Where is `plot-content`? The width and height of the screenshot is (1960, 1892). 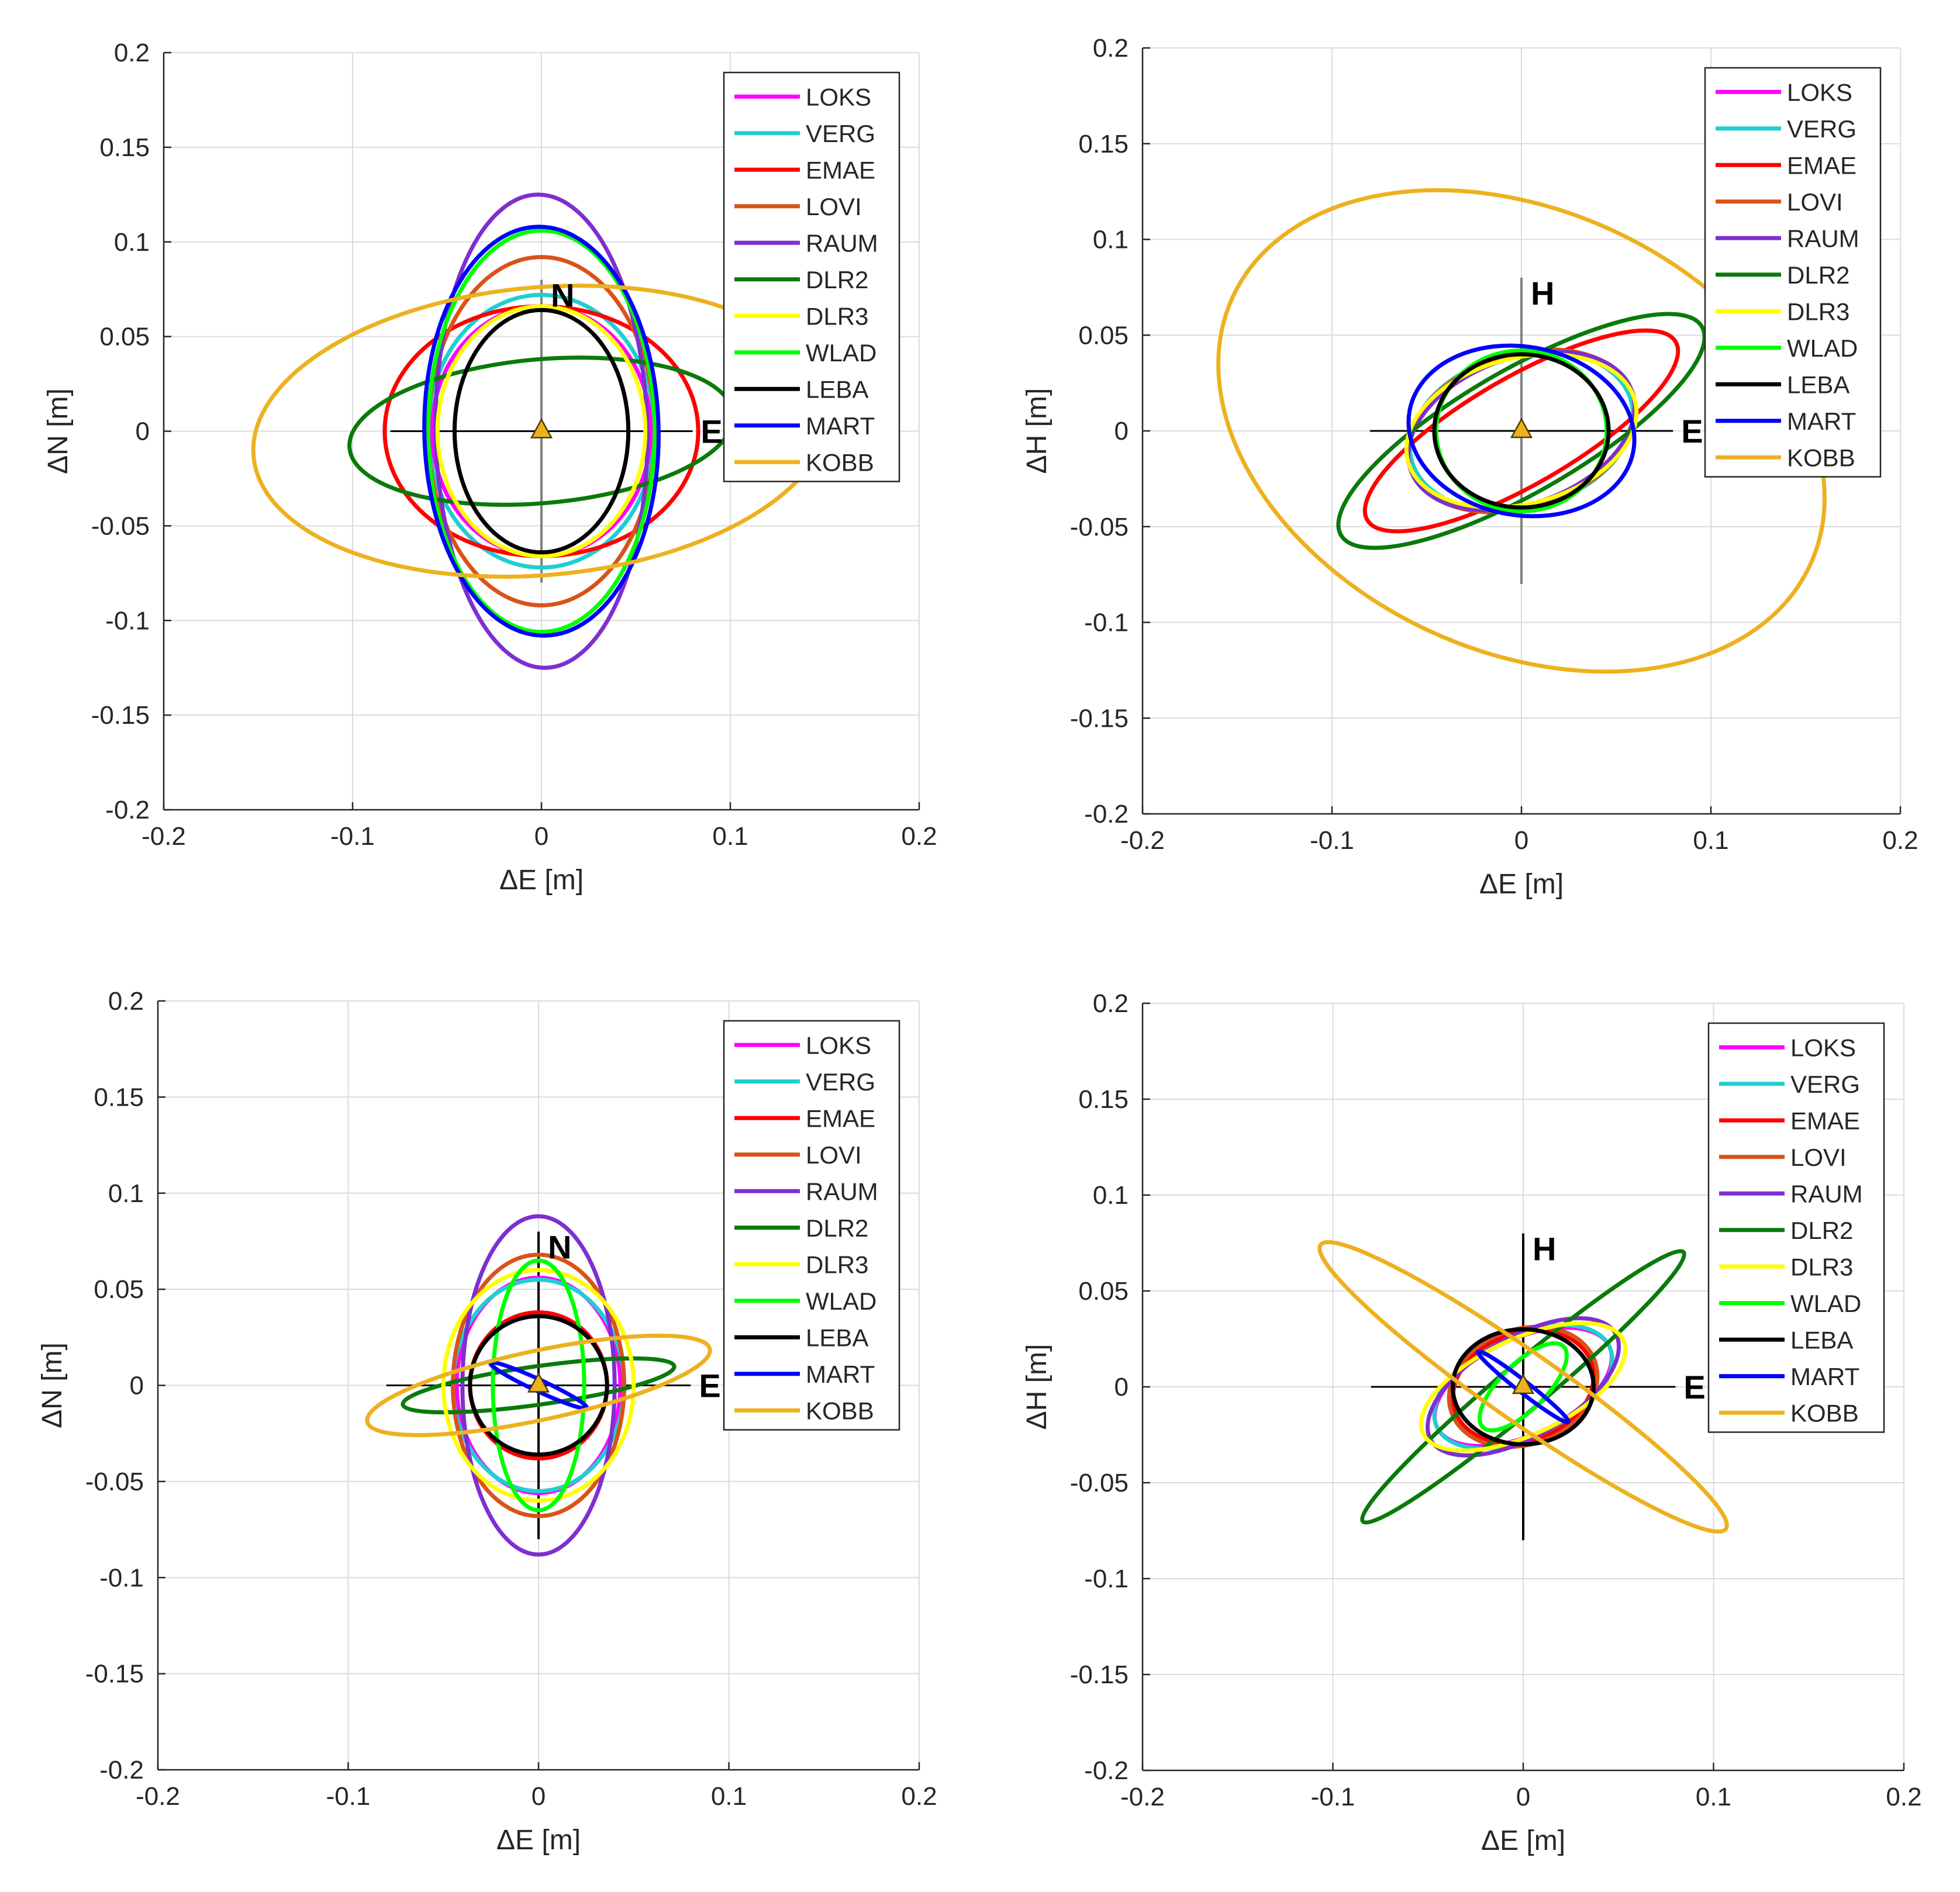
plot-content is located at coordinates (1521, 431).